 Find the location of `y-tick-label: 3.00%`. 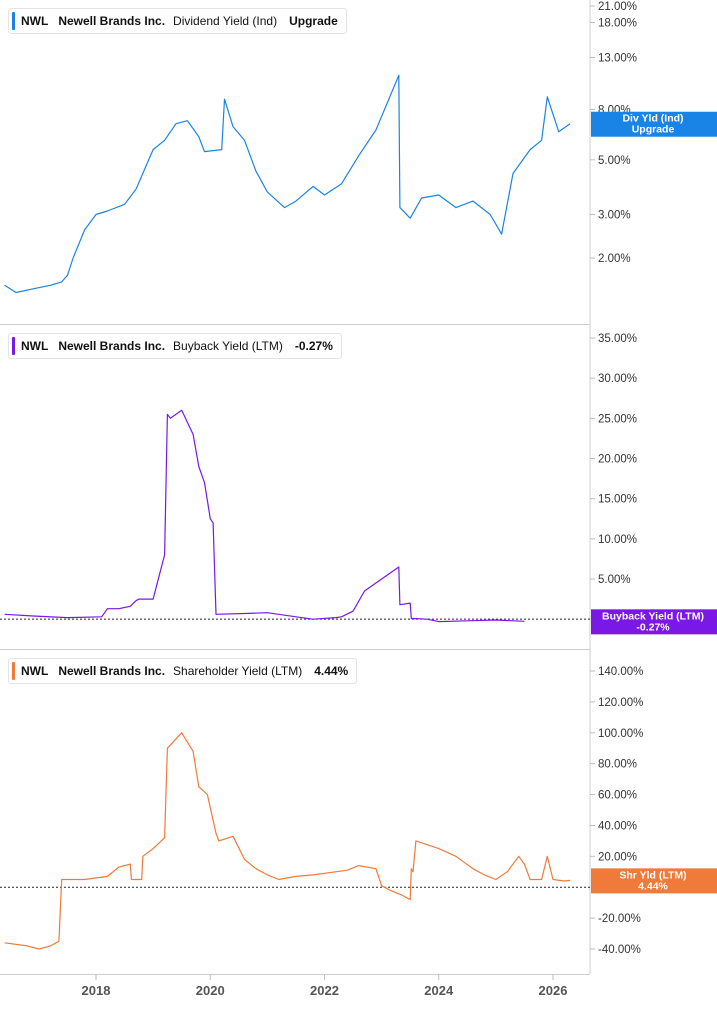

y-tick-label: 3.00% is located at coordinates (614, 216).